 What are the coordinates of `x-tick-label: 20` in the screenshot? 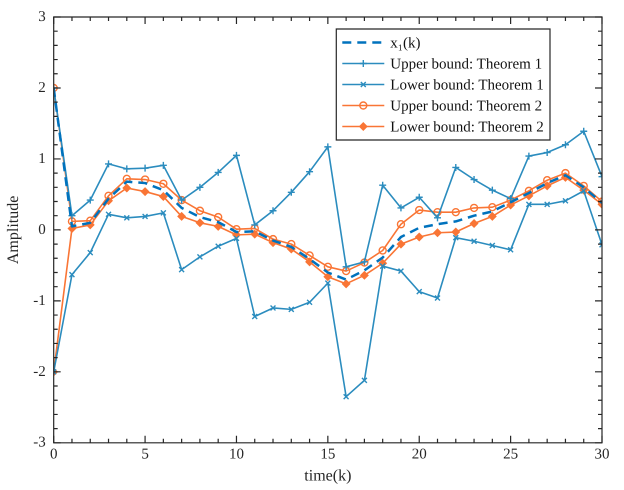 It's located at (419, 454).